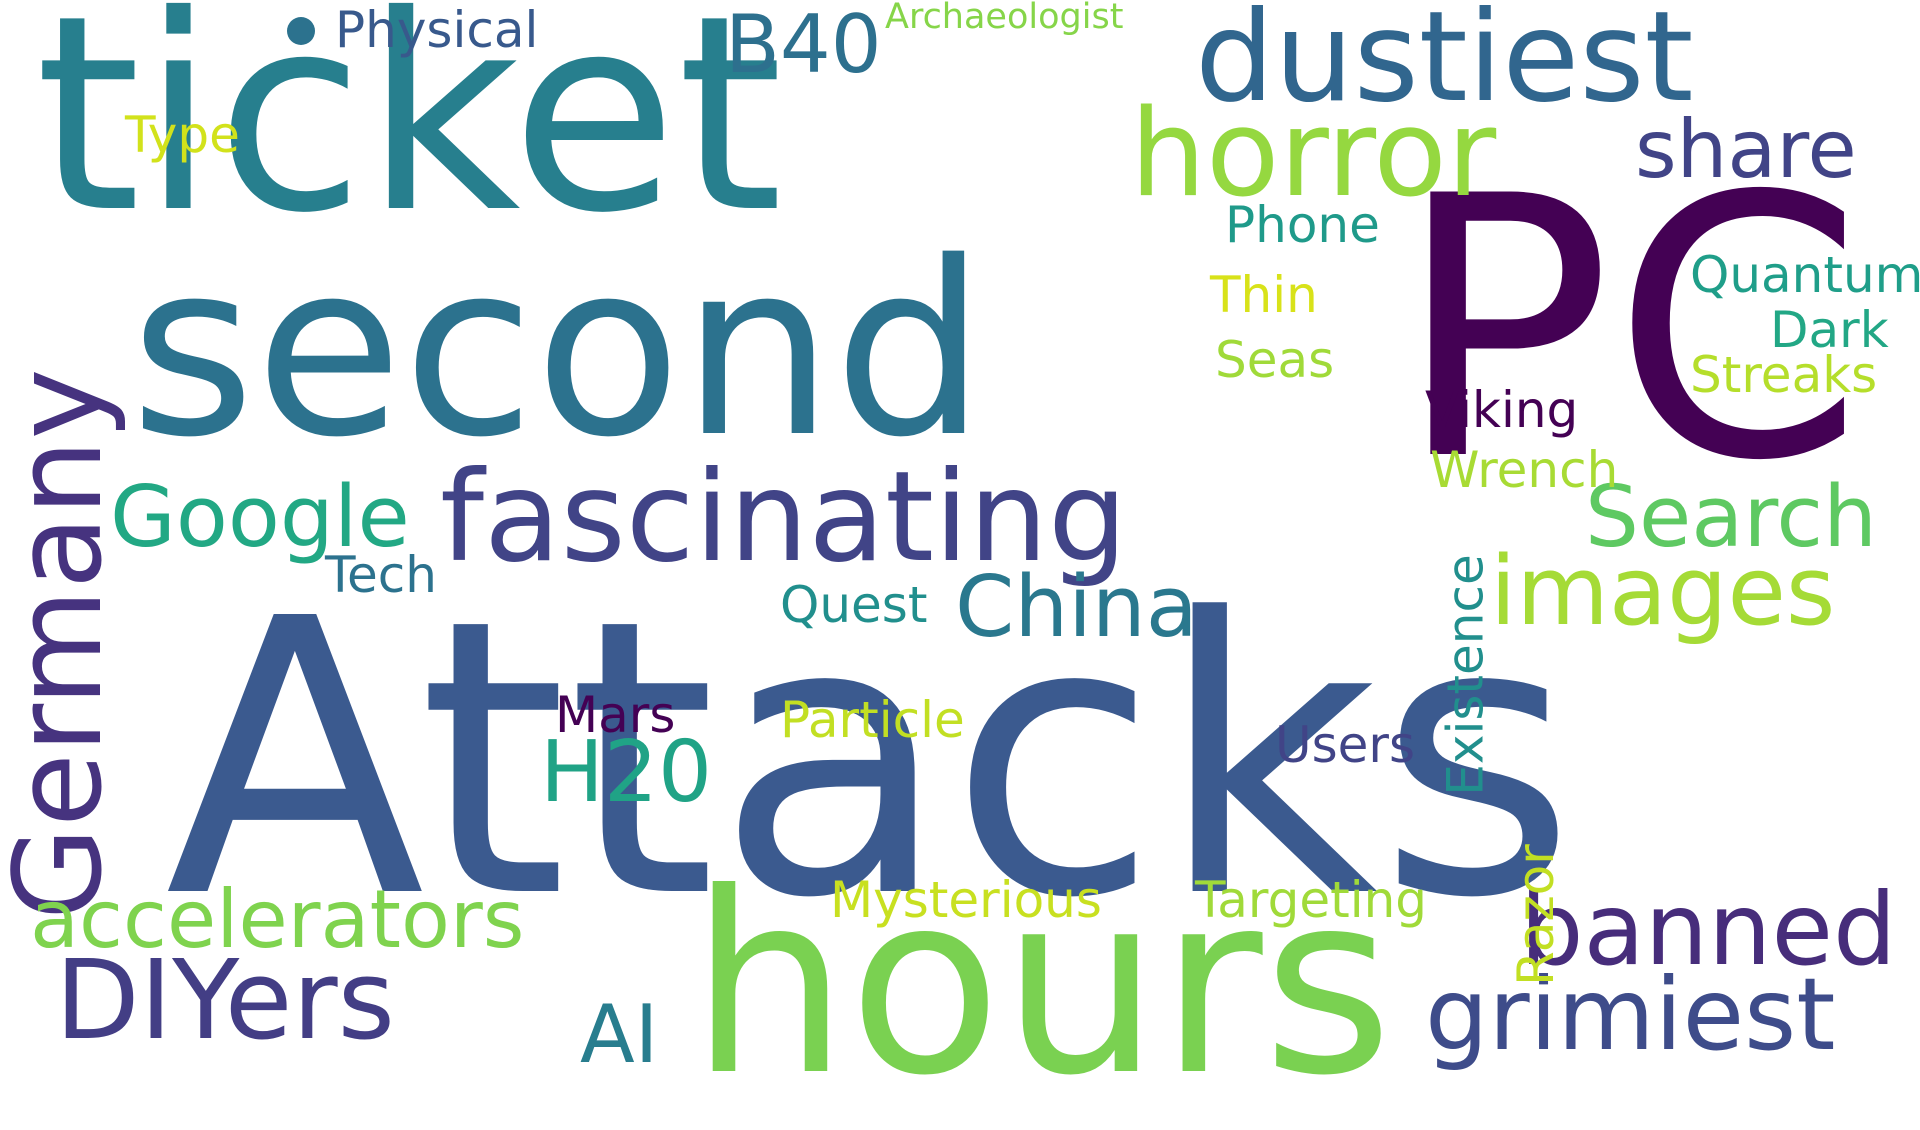 This screenshot has width=1920, height=1130. What do you see at coordinates (64, 644) in the screenshot?
I see `word-germany: Germany` at bounding box center [64, 644].